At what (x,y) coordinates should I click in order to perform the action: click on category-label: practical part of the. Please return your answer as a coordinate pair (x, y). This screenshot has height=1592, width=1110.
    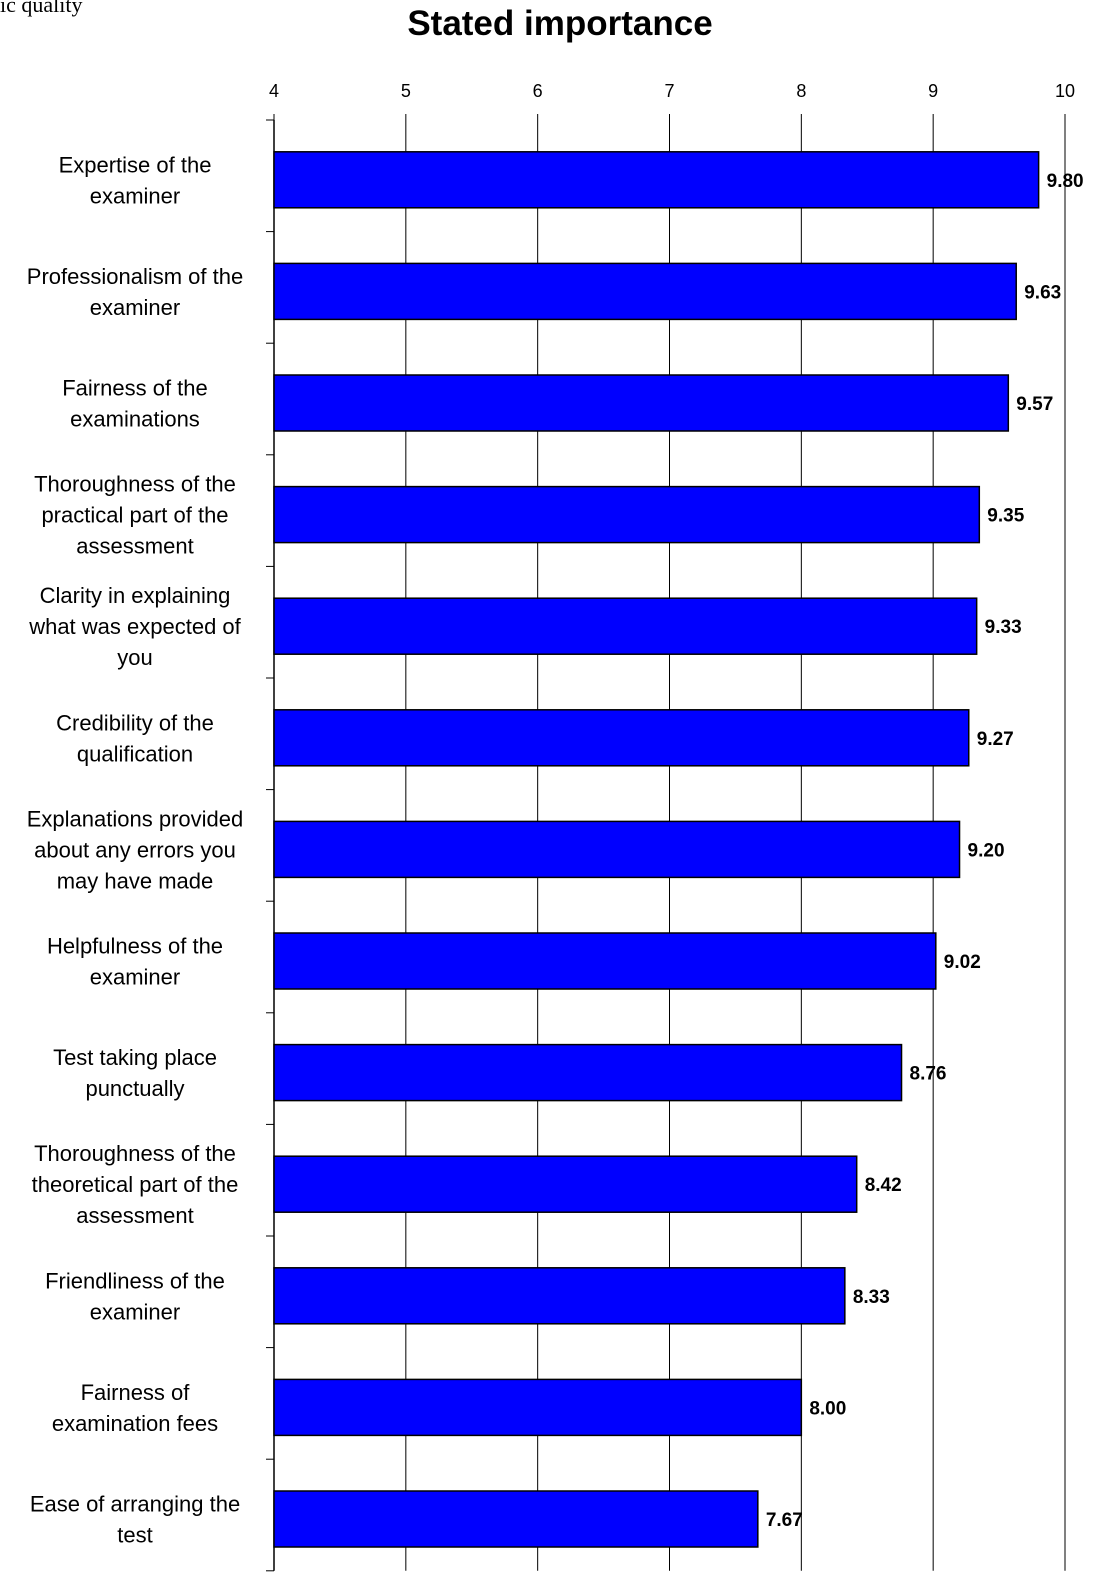
    Looking at the image, I should click on (134, 515).